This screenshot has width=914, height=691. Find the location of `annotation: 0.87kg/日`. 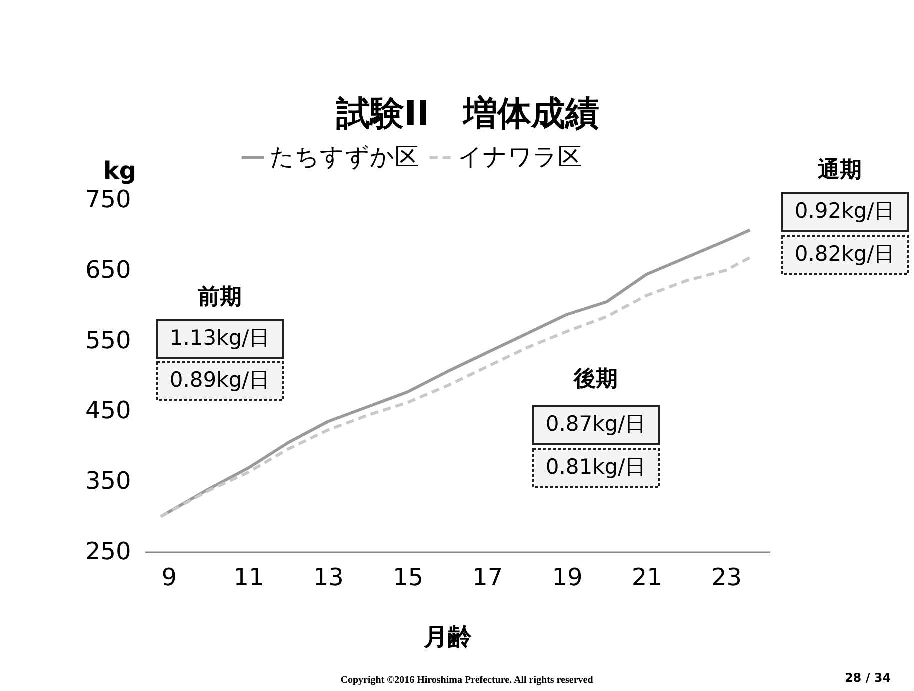

annotation: 0.87kg/日 is located at coordinates (596, 424).